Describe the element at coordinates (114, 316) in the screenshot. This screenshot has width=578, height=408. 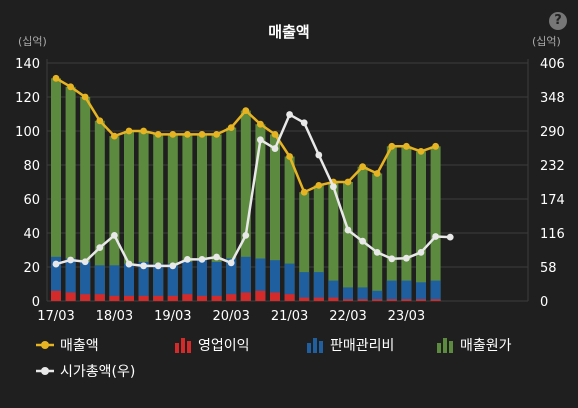
I see `x-tick-label: 18/03` at that location.